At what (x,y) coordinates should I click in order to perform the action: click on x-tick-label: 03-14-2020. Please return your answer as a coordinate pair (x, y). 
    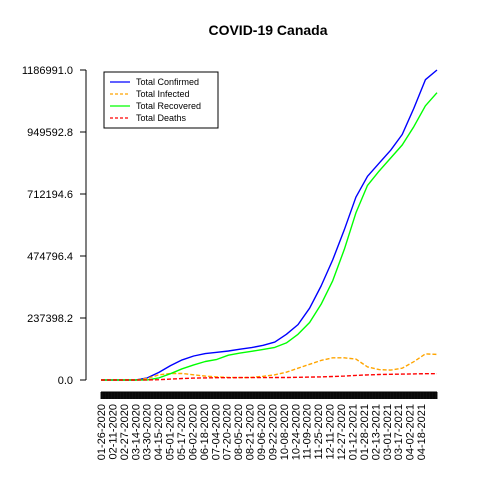
    Looking at the image, I should click on (136, 432).